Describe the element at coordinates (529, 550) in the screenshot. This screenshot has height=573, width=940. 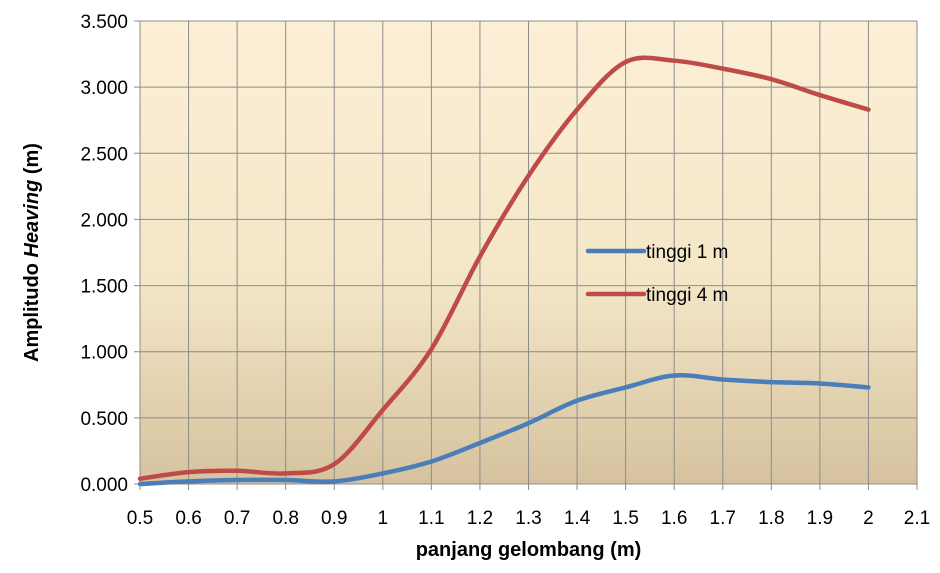
I see `x-axis-title: panjang gelombang (m)` at that location.